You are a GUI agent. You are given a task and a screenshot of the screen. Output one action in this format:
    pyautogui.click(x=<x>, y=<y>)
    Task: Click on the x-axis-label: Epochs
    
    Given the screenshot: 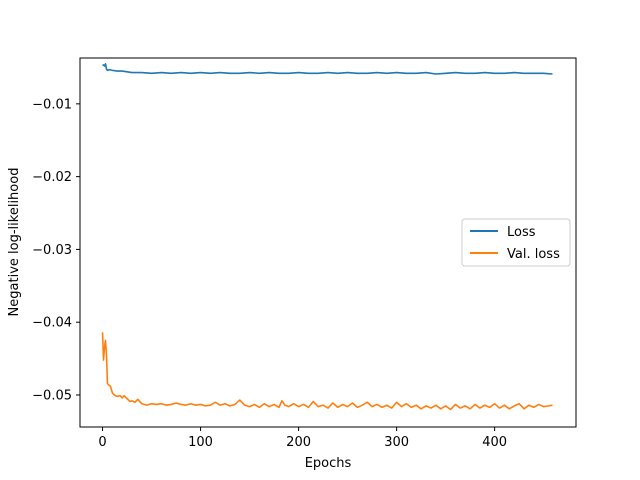 What is the action you would take?
    pyautogui.click(x=328, y=463)
    